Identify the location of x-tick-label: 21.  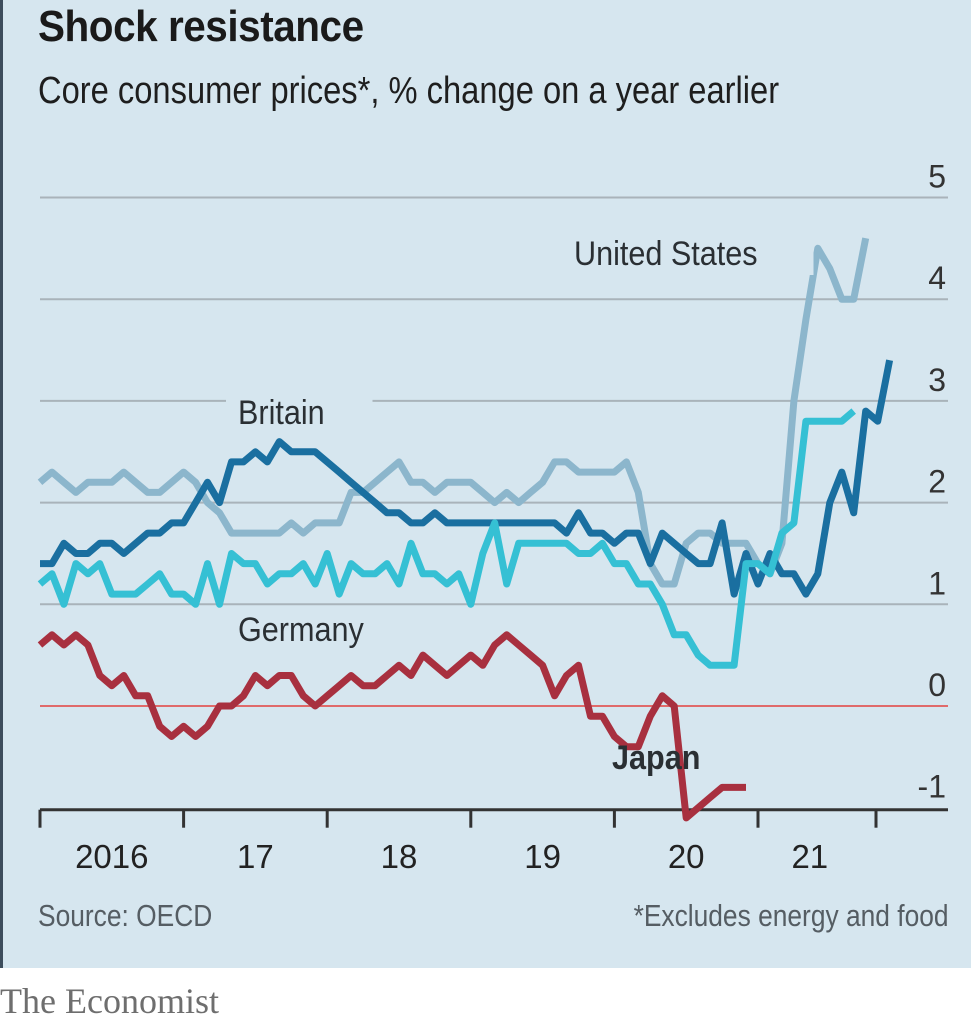
(809, 856).